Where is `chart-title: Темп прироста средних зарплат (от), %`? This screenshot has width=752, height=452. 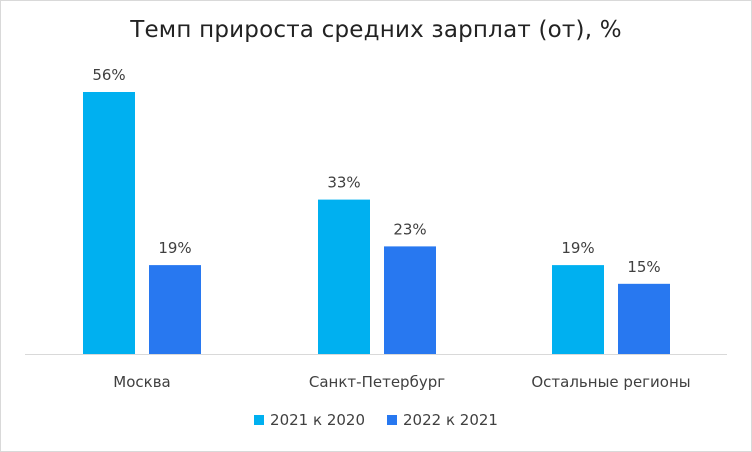 chart-title: Темп прироста средних зарплат (от), % is located at coordinates (376, 30).